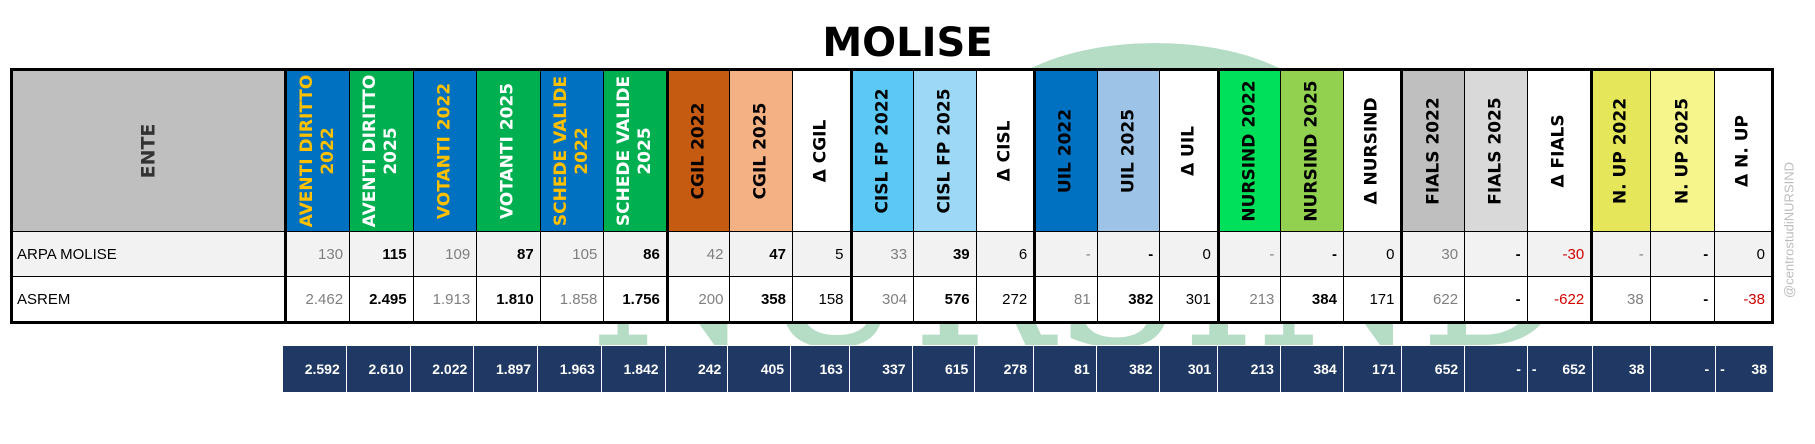 This screenshot has height=444, width=1815. Describe the element at coordinates (1005, 254) in the screenshot. I see `value-cell: 6` at that location.